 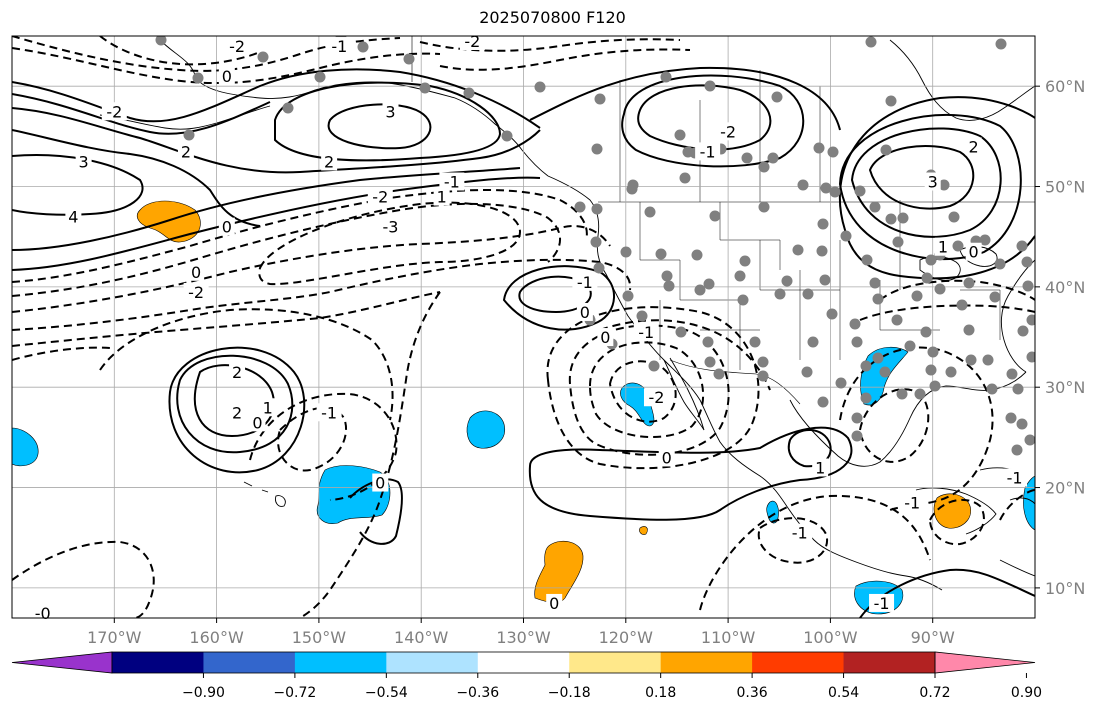 I want to click on lon-tick-label: 110°W, so click(x=728, y=637).